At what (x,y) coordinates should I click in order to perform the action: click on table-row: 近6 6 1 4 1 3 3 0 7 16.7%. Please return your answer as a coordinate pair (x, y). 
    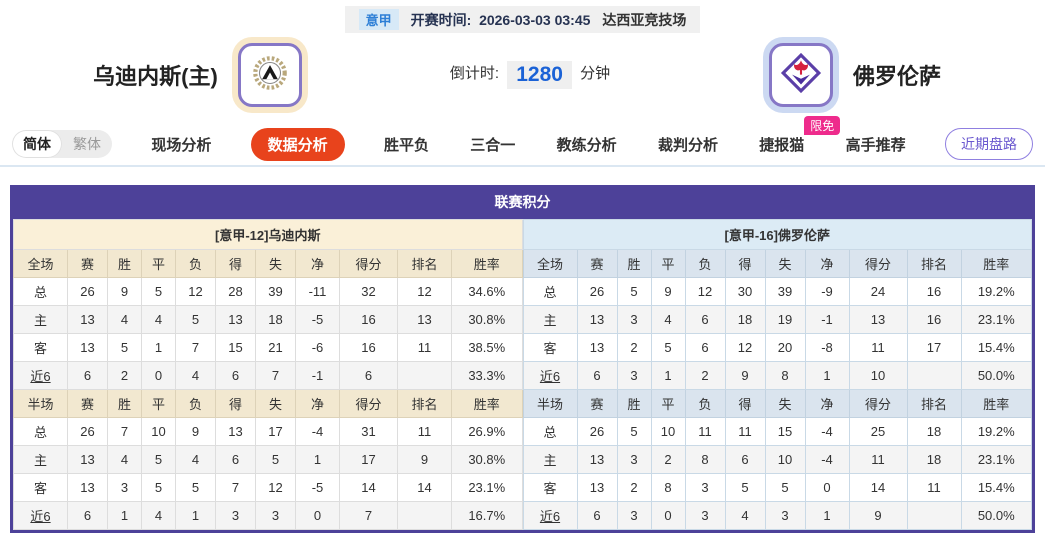
    Looking at the image, I should click on (268, 515).